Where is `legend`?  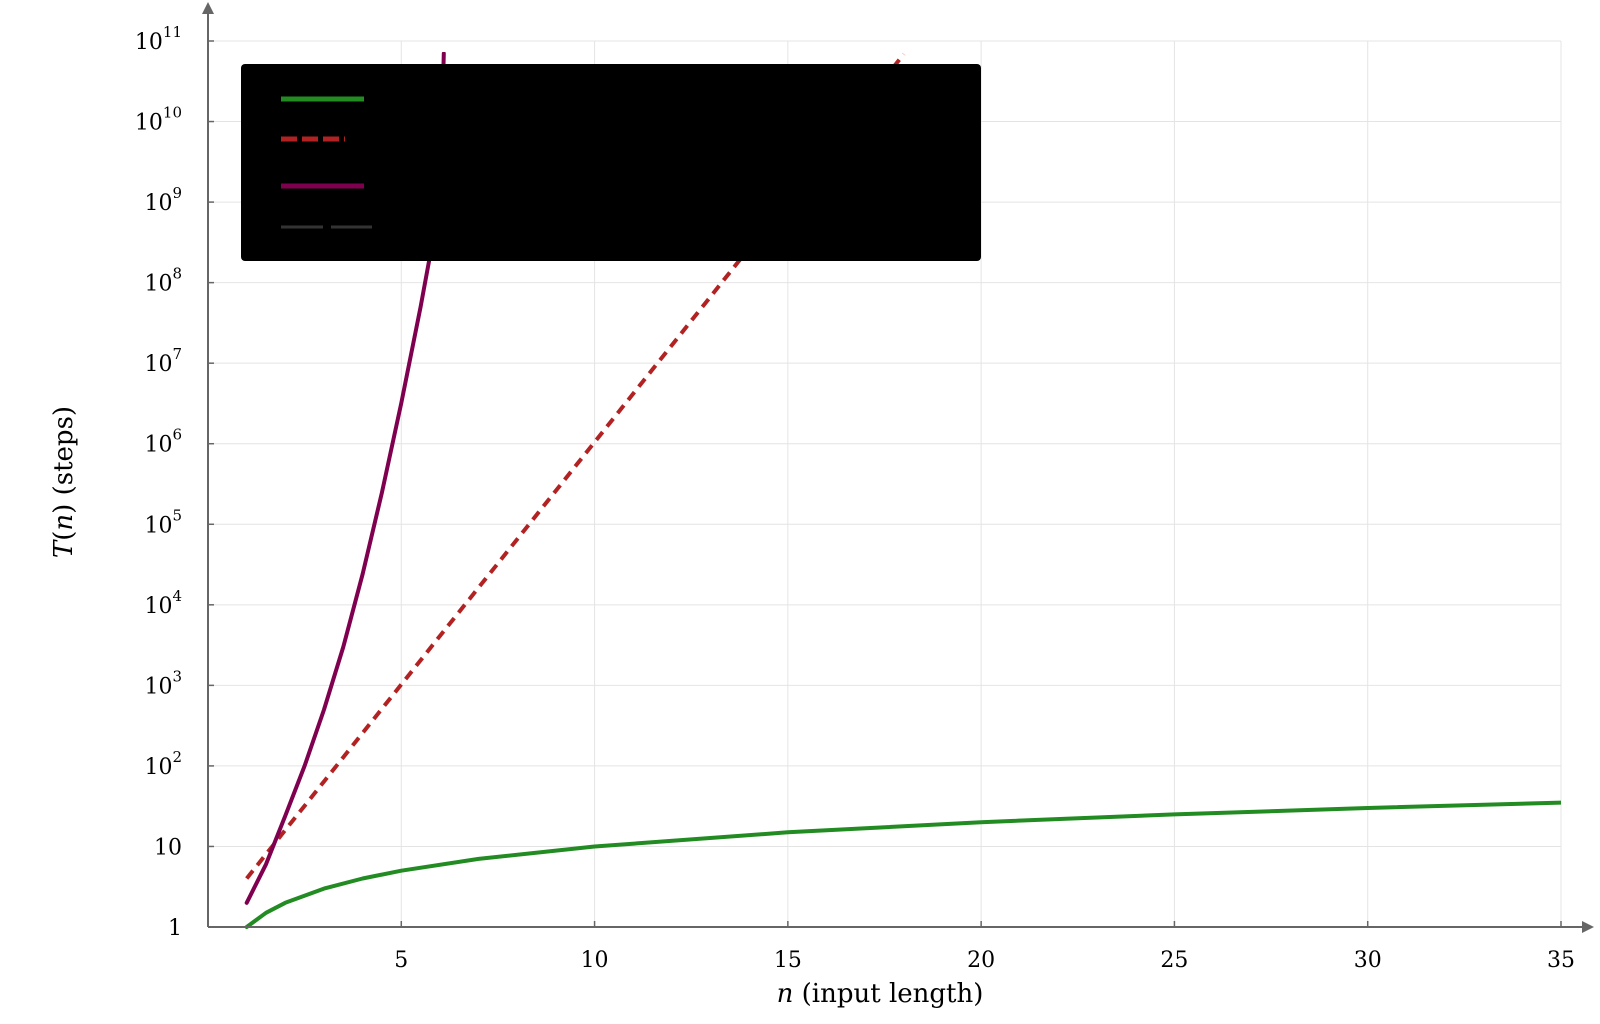
legend is located at coordinates (611, 162).